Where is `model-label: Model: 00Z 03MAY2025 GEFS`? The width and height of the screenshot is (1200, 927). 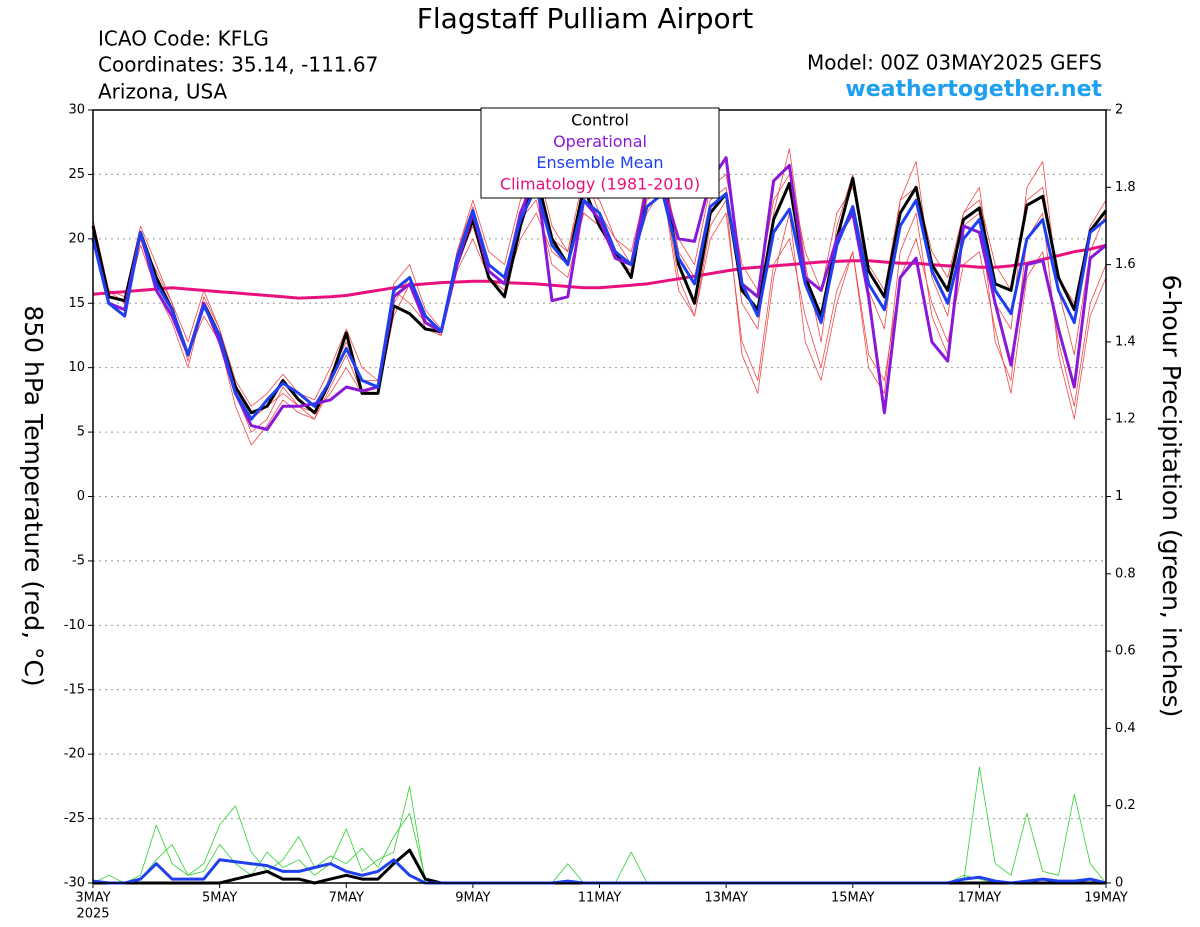
model-label: Model: 00Z 03MAY2025 GEFS is located at coordinates (954, 63).